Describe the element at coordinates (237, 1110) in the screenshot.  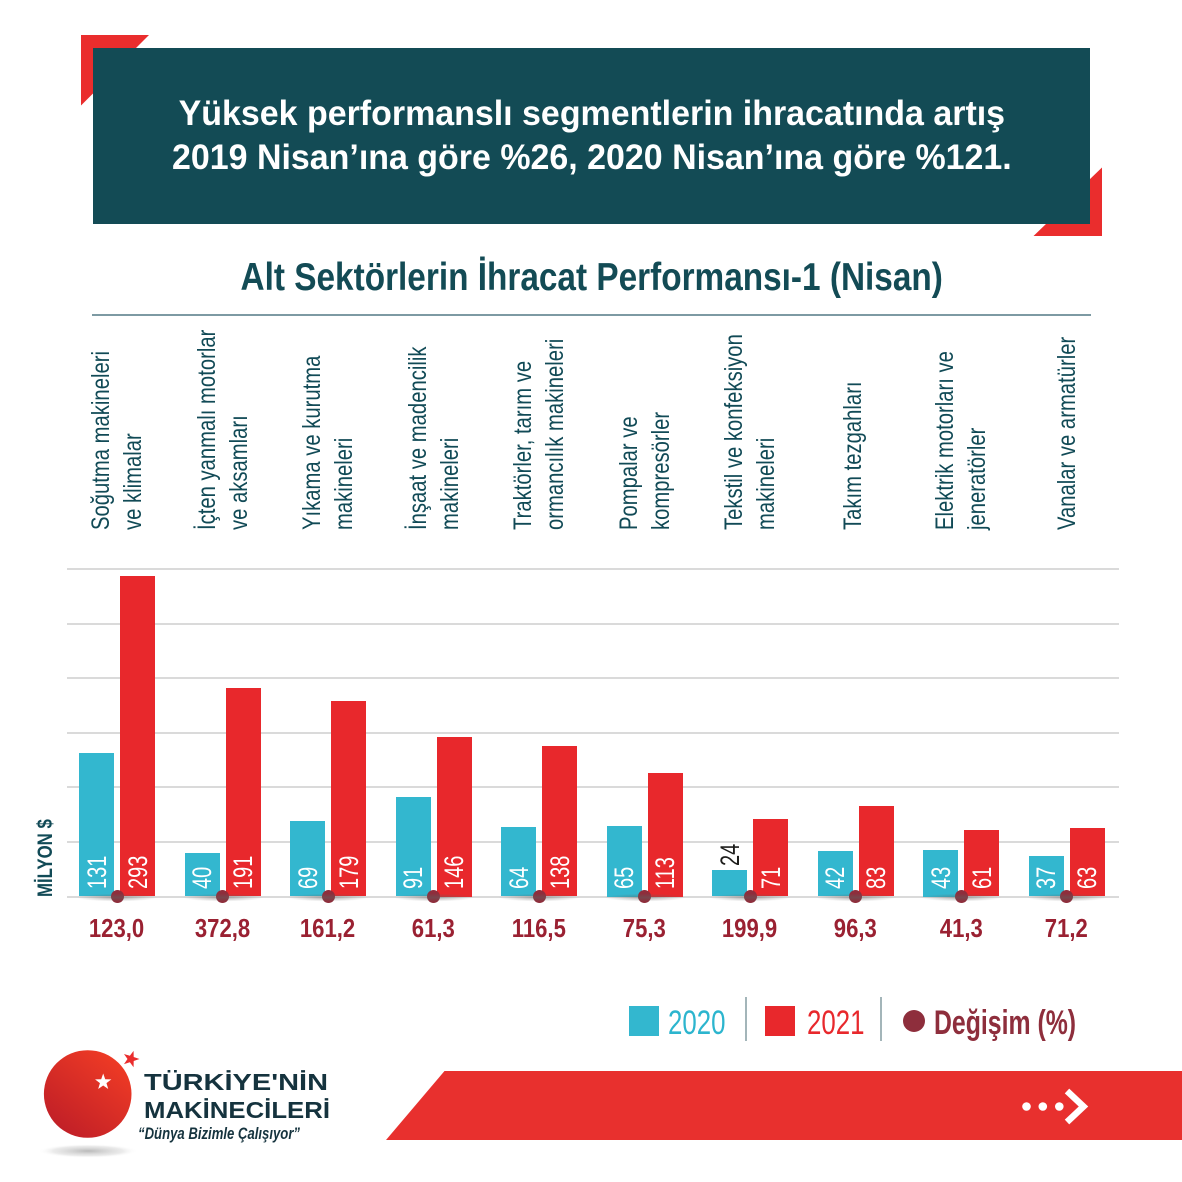
I see `svg-text: MAKİNECİLERİ` at that location.